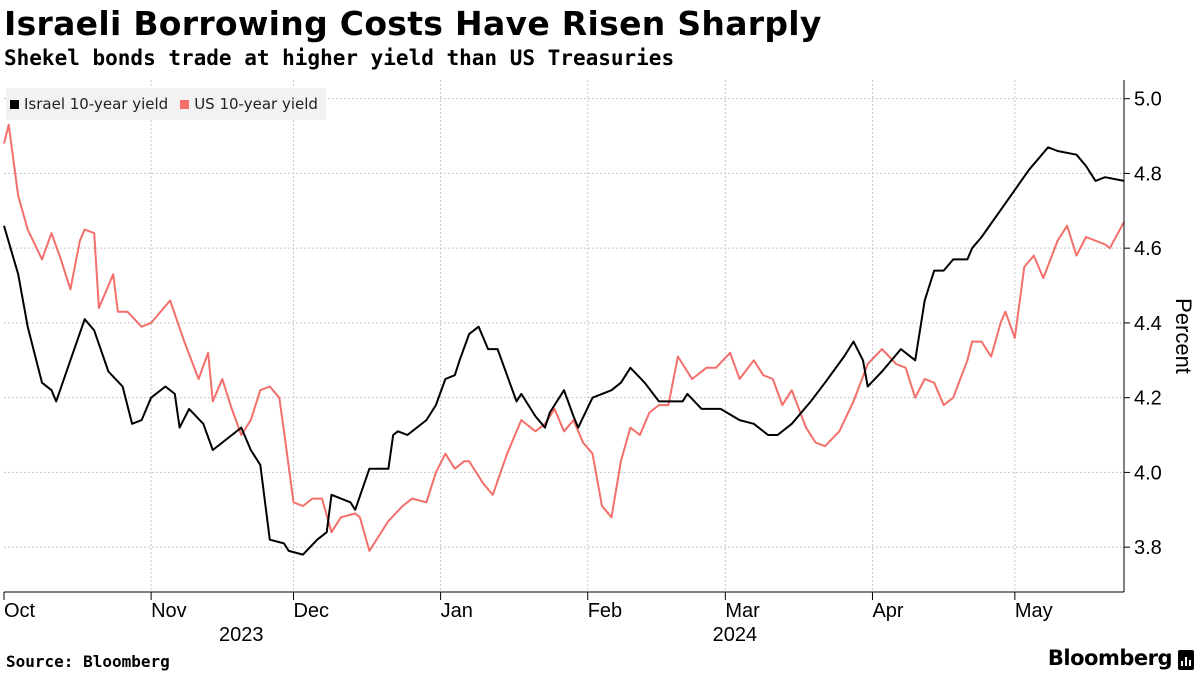 Image resolution: width=1200 pixels, height=675 pixels. What do you see at coordinates (241, 635) in the screenshot?
I see `x-year-label: 2023` at bounding box center [241, 635].